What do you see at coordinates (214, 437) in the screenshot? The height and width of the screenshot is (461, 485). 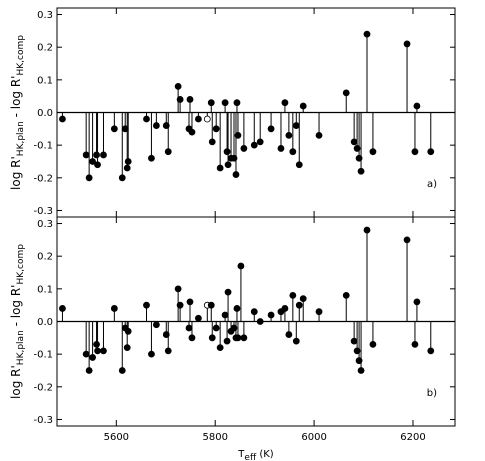 I see `x-tick-label: 5800` at bounding box center [214, 437].